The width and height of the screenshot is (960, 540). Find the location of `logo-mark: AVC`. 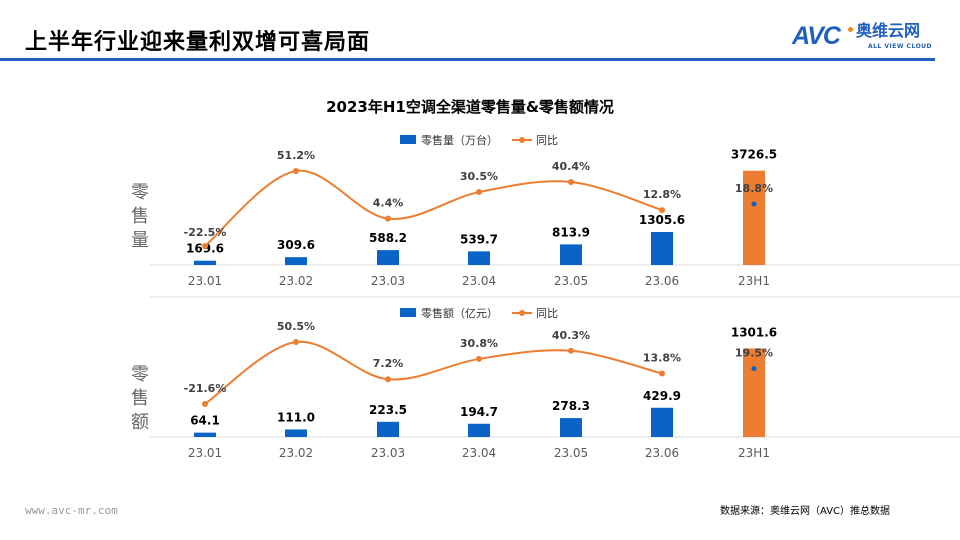

logo-mark: AVC is located at coordinates (816, 36).